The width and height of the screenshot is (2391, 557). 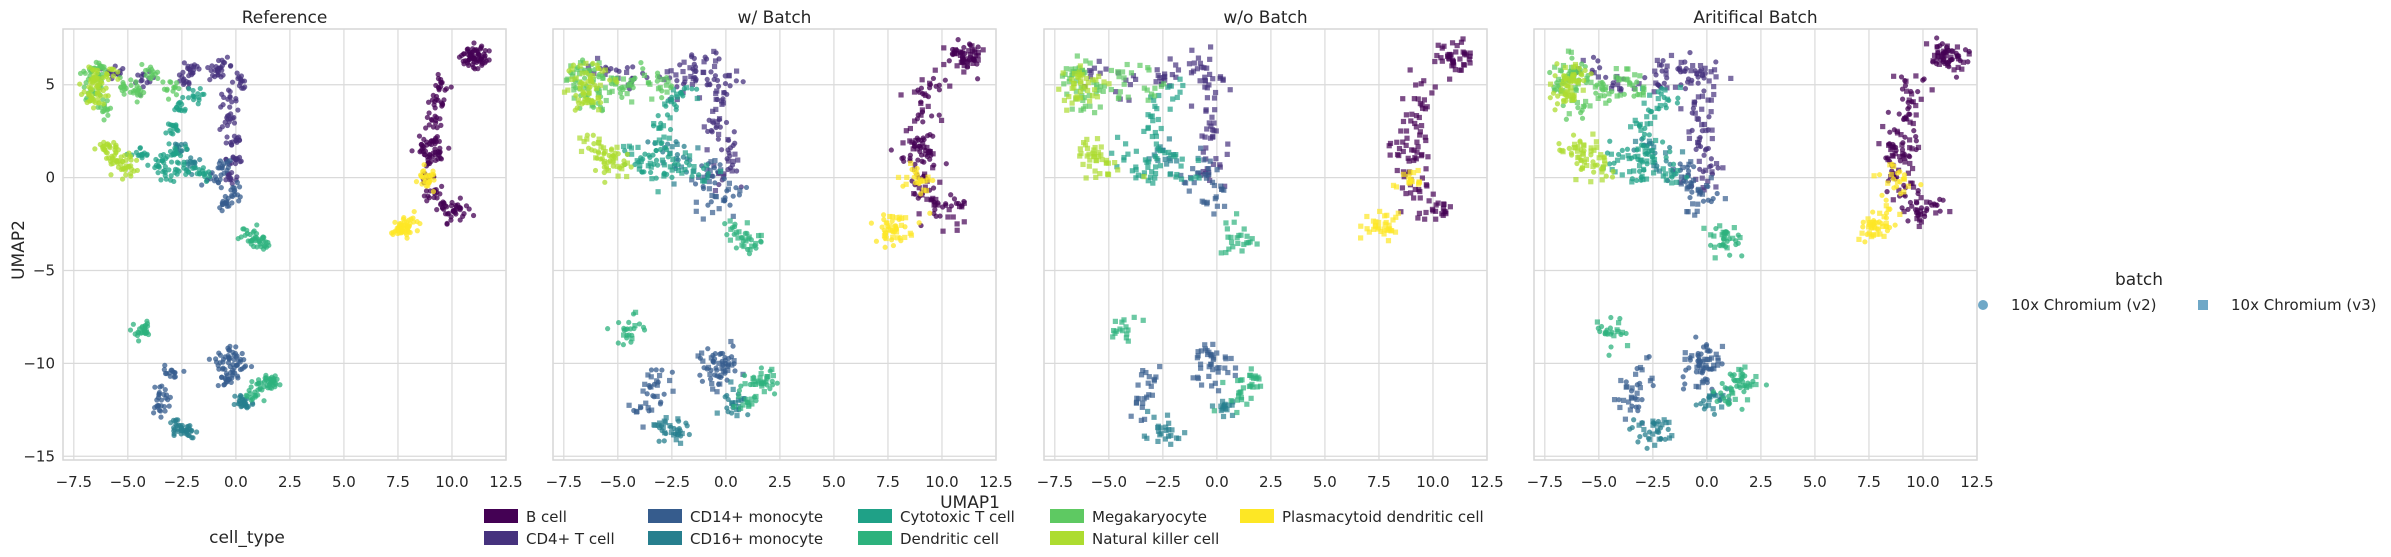 What do you see at coordinates (50, 178) in the screenshot?
I see `y-tick-label: 0` at bounding box center [50, 178].